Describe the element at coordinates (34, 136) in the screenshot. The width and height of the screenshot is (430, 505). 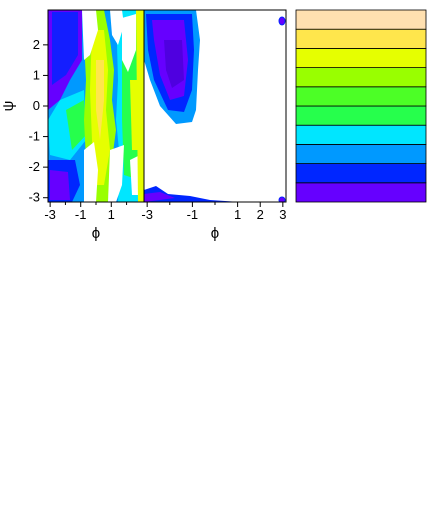
I see `panel-a-ytick-label: -1` at that location.